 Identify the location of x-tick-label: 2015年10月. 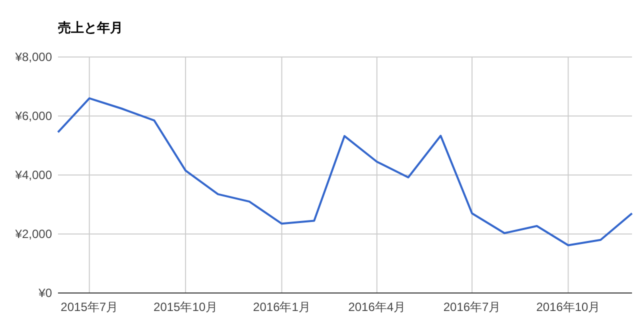
(186, 307).